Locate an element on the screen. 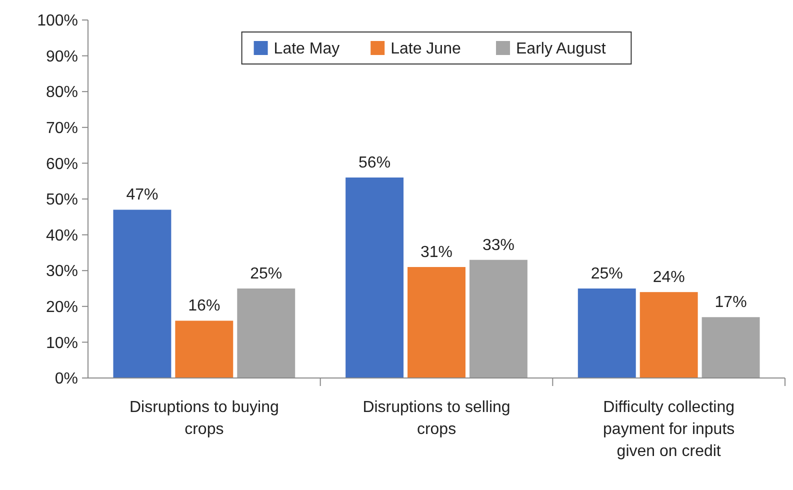  y-tick-label: 100% is located at coordinates (57, 21).